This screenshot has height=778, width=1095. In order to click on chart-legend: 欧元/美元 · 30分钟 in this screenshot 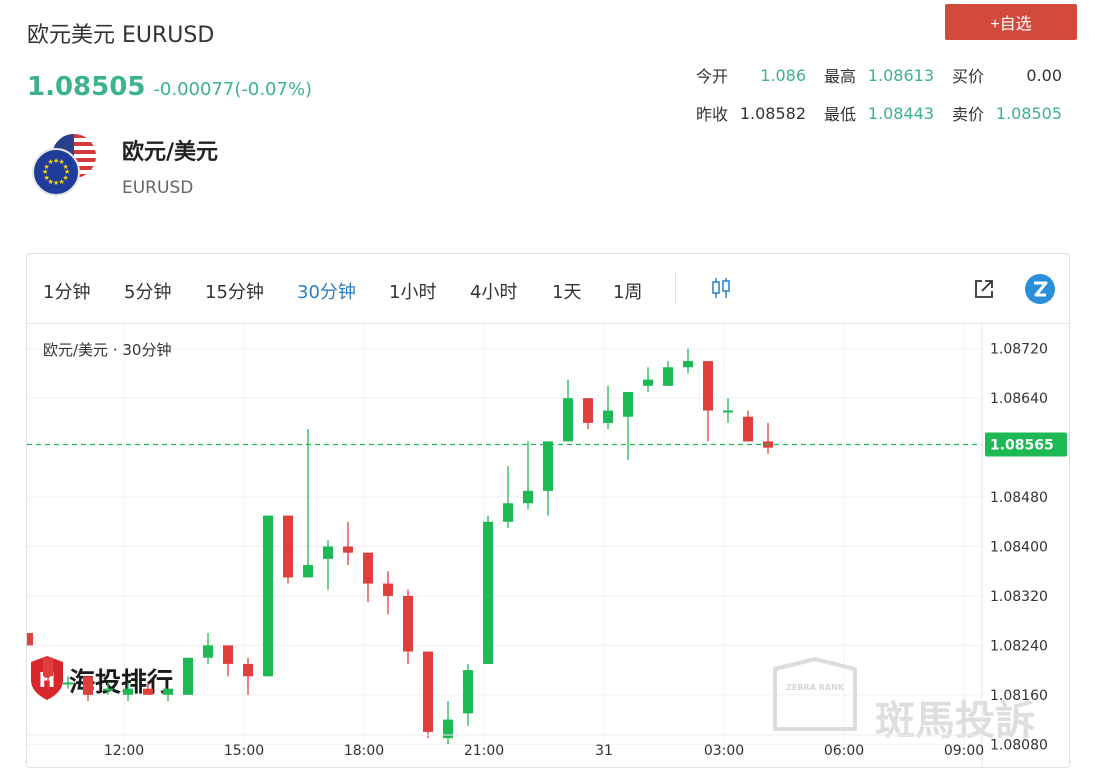, I will do `click(107, 350)`.